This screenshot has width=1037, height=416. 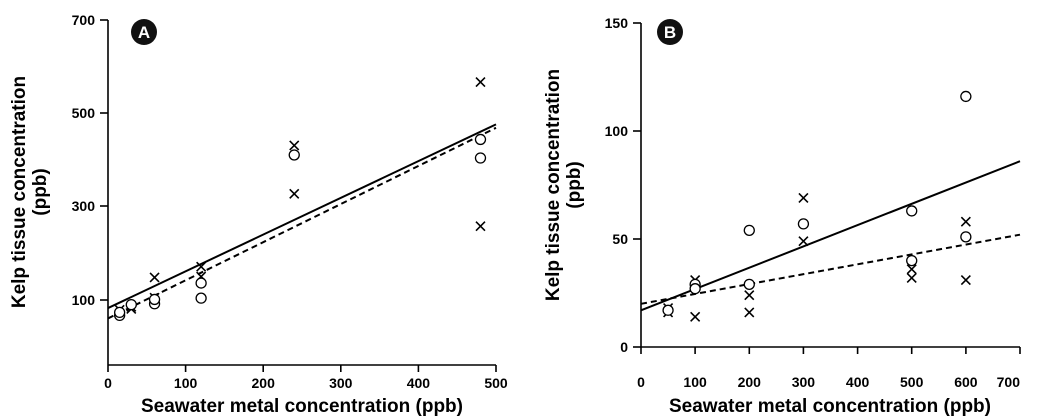 What do you see at coordinates (341, 383) in the screenshot?
I see `panel-a-x-tick-label: 300` at bounding box center [341, 383].